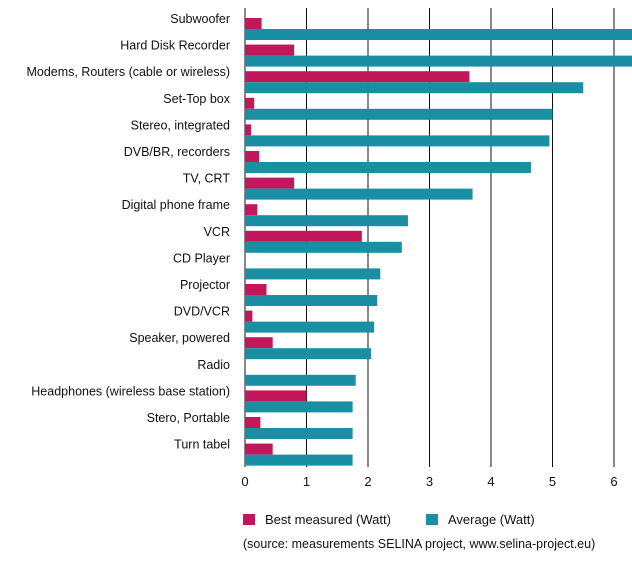 The width and height of the screenshot is (632, 561). What do you see at coordinates (432, 519) in the screenshot?
I see `legend-swatch-average` at bounding box center [432, 519].